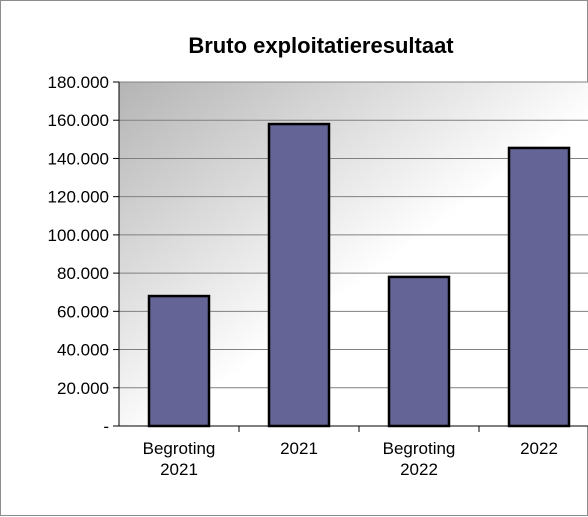 This screenshot has height=517, width=588. Describe the element at coordinates (83, 350) in the screenshot. I see `y-tick-label: 40.000` at that location.